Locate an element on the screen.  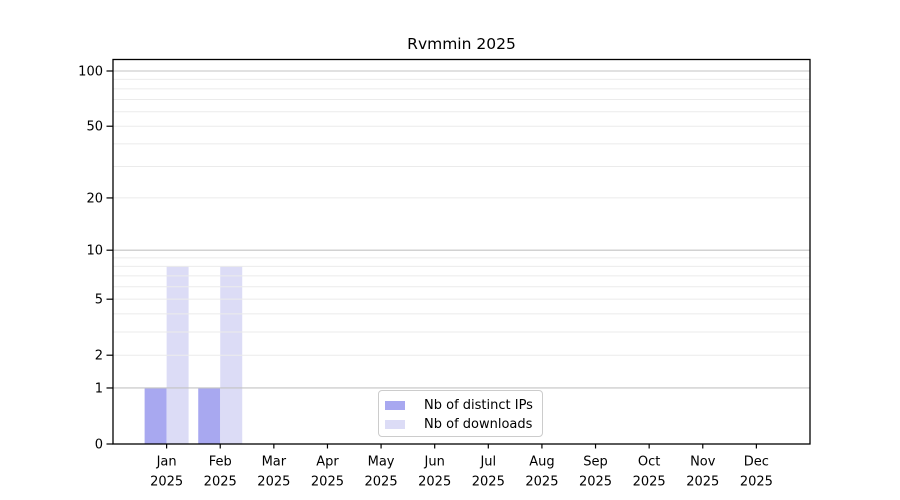
legend-item-distinct-ips: Nb of distinct IPs is located at coordinates (463, 405).